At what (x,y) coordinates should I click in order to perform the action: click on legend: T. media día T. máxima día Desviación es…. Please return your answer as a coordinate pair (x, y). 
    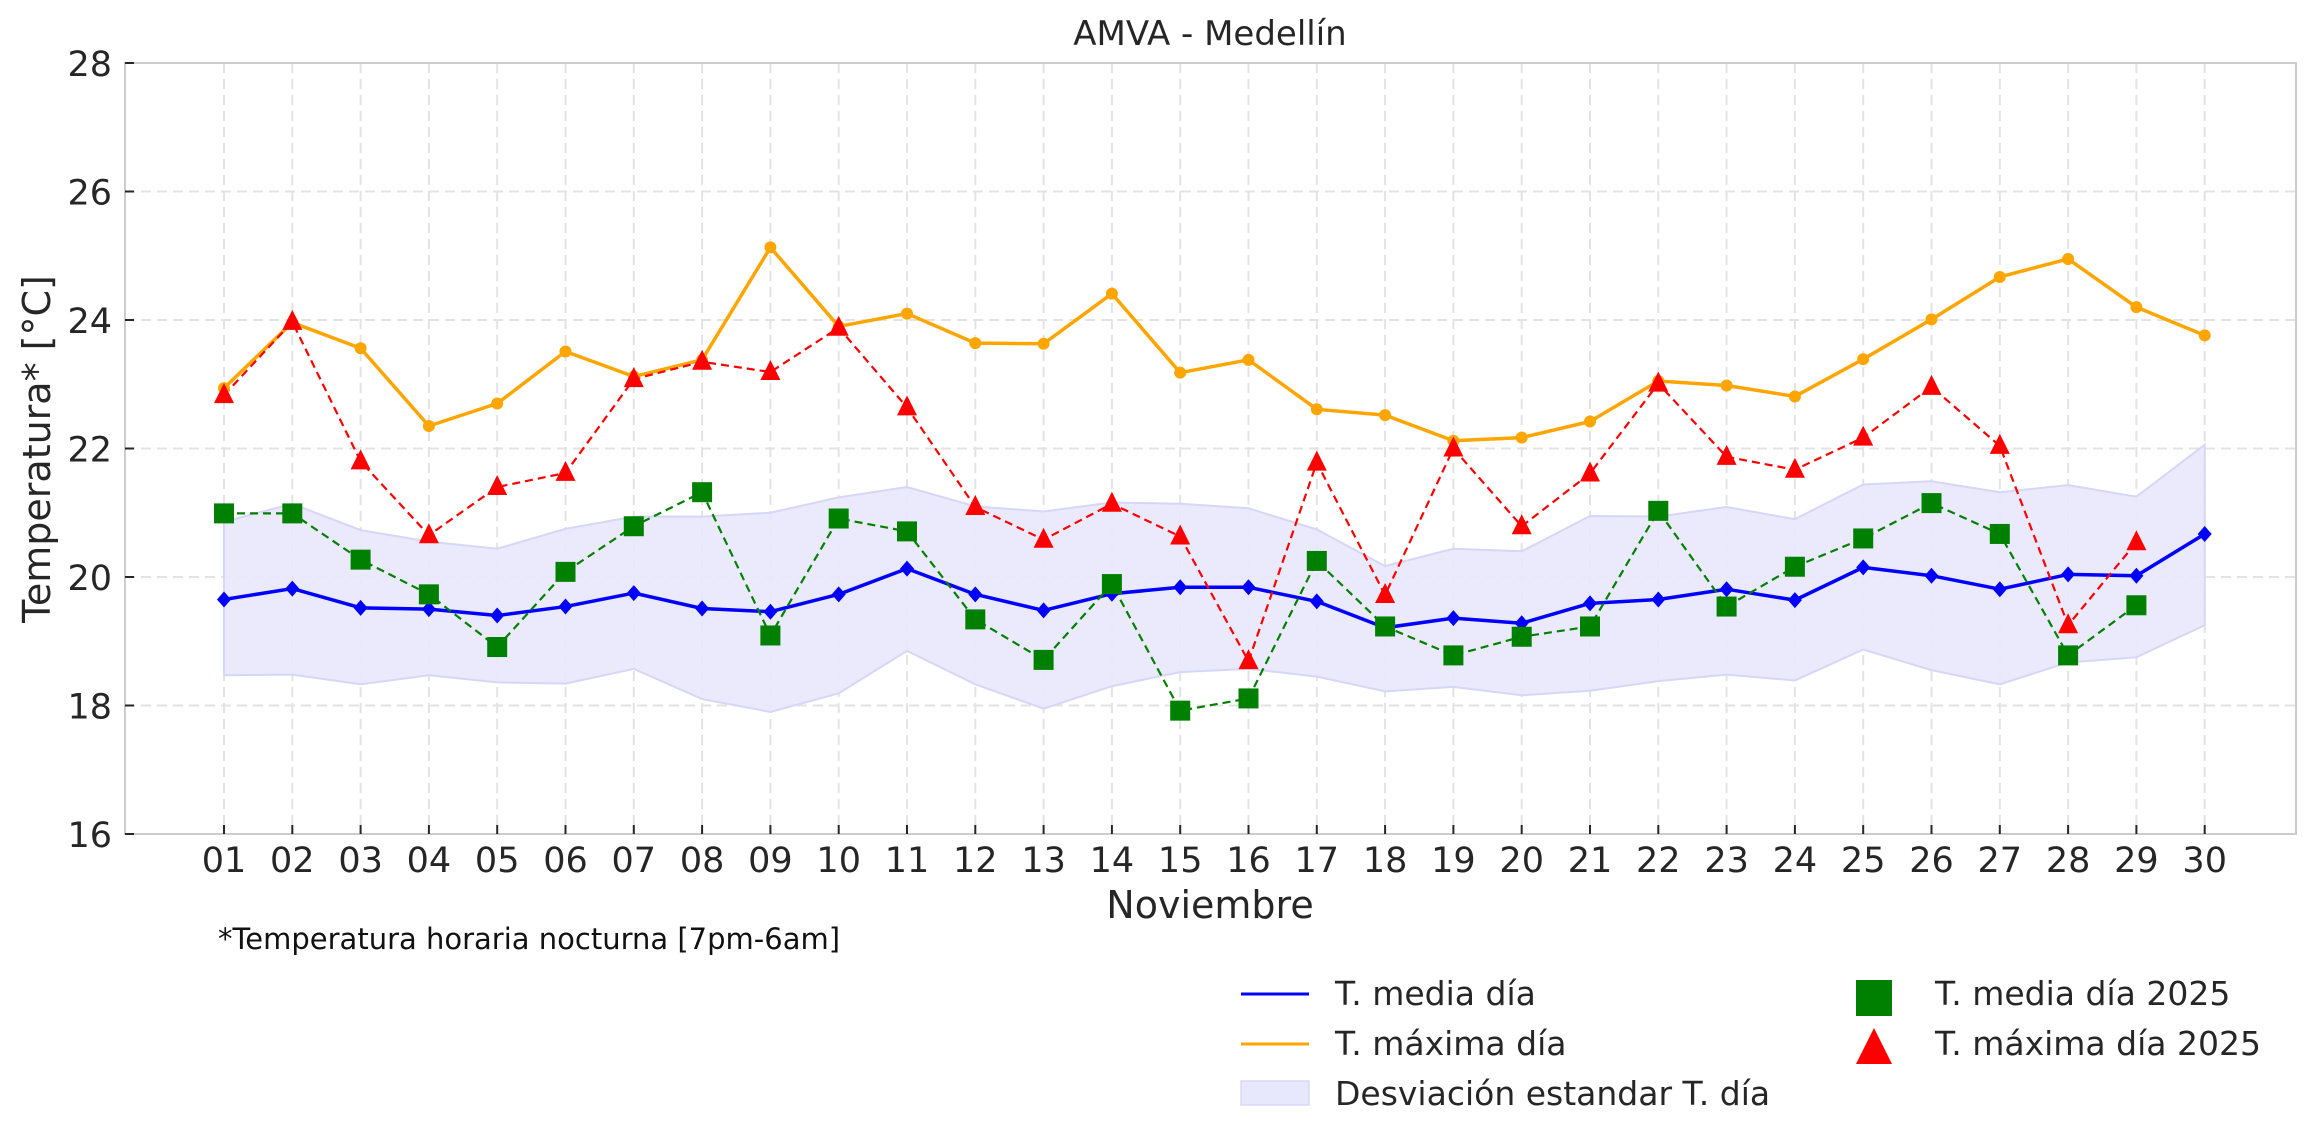
    Looking at the image, I should click on (1750, 1043).